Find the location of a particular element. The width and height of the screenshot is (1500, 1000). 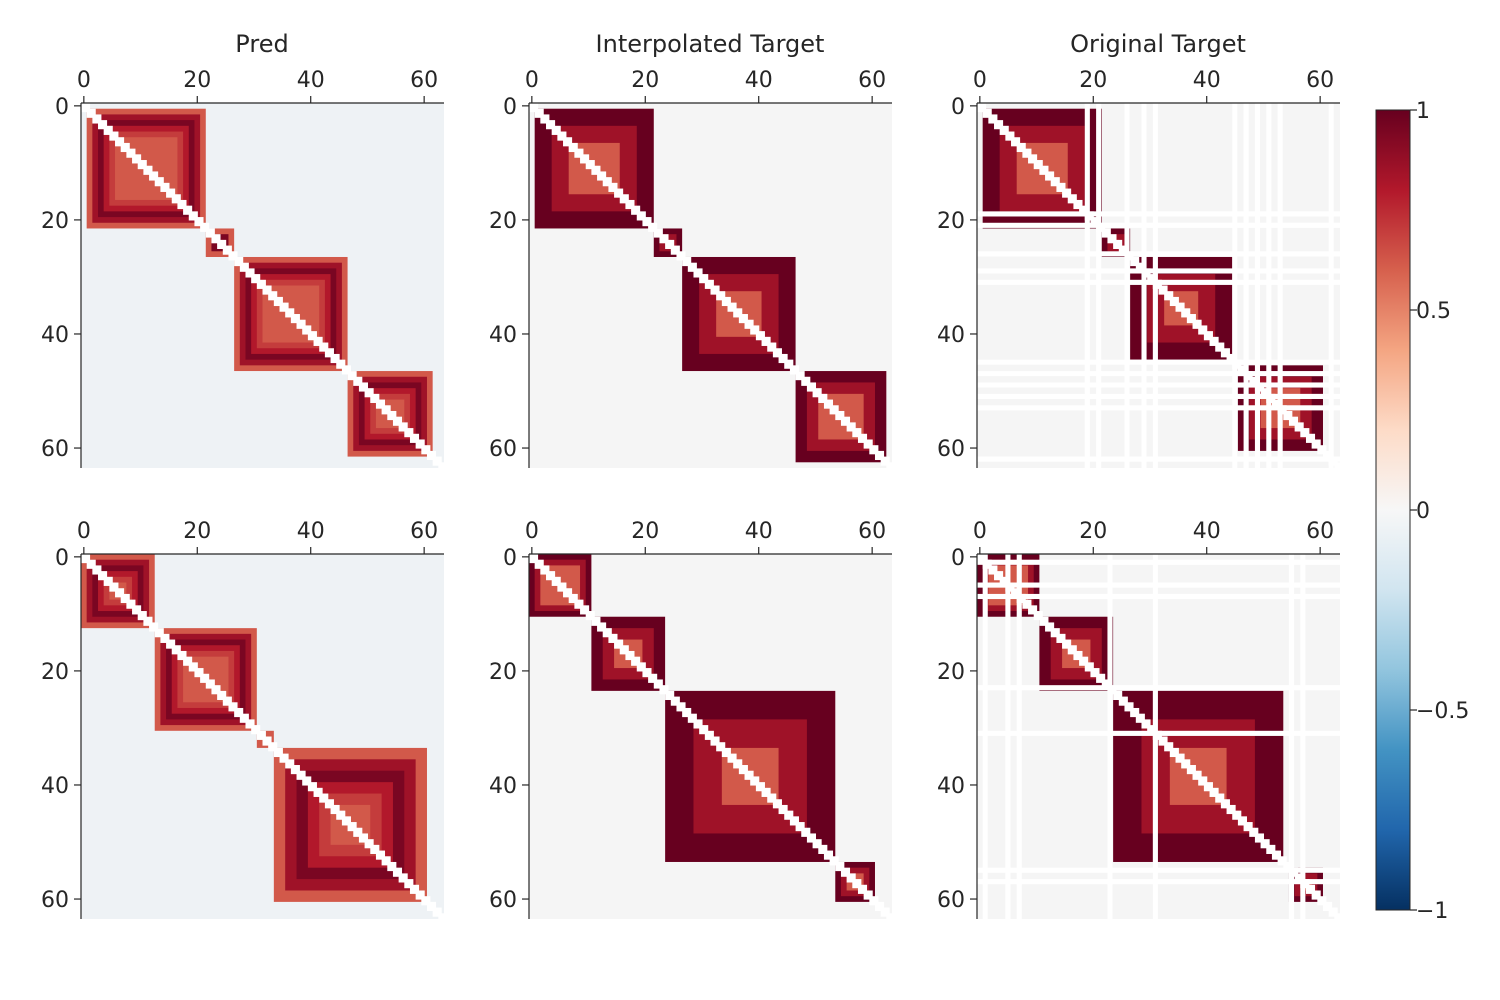

colorbar-tick-label: 0.5 is located at coordinates (1433, 311).